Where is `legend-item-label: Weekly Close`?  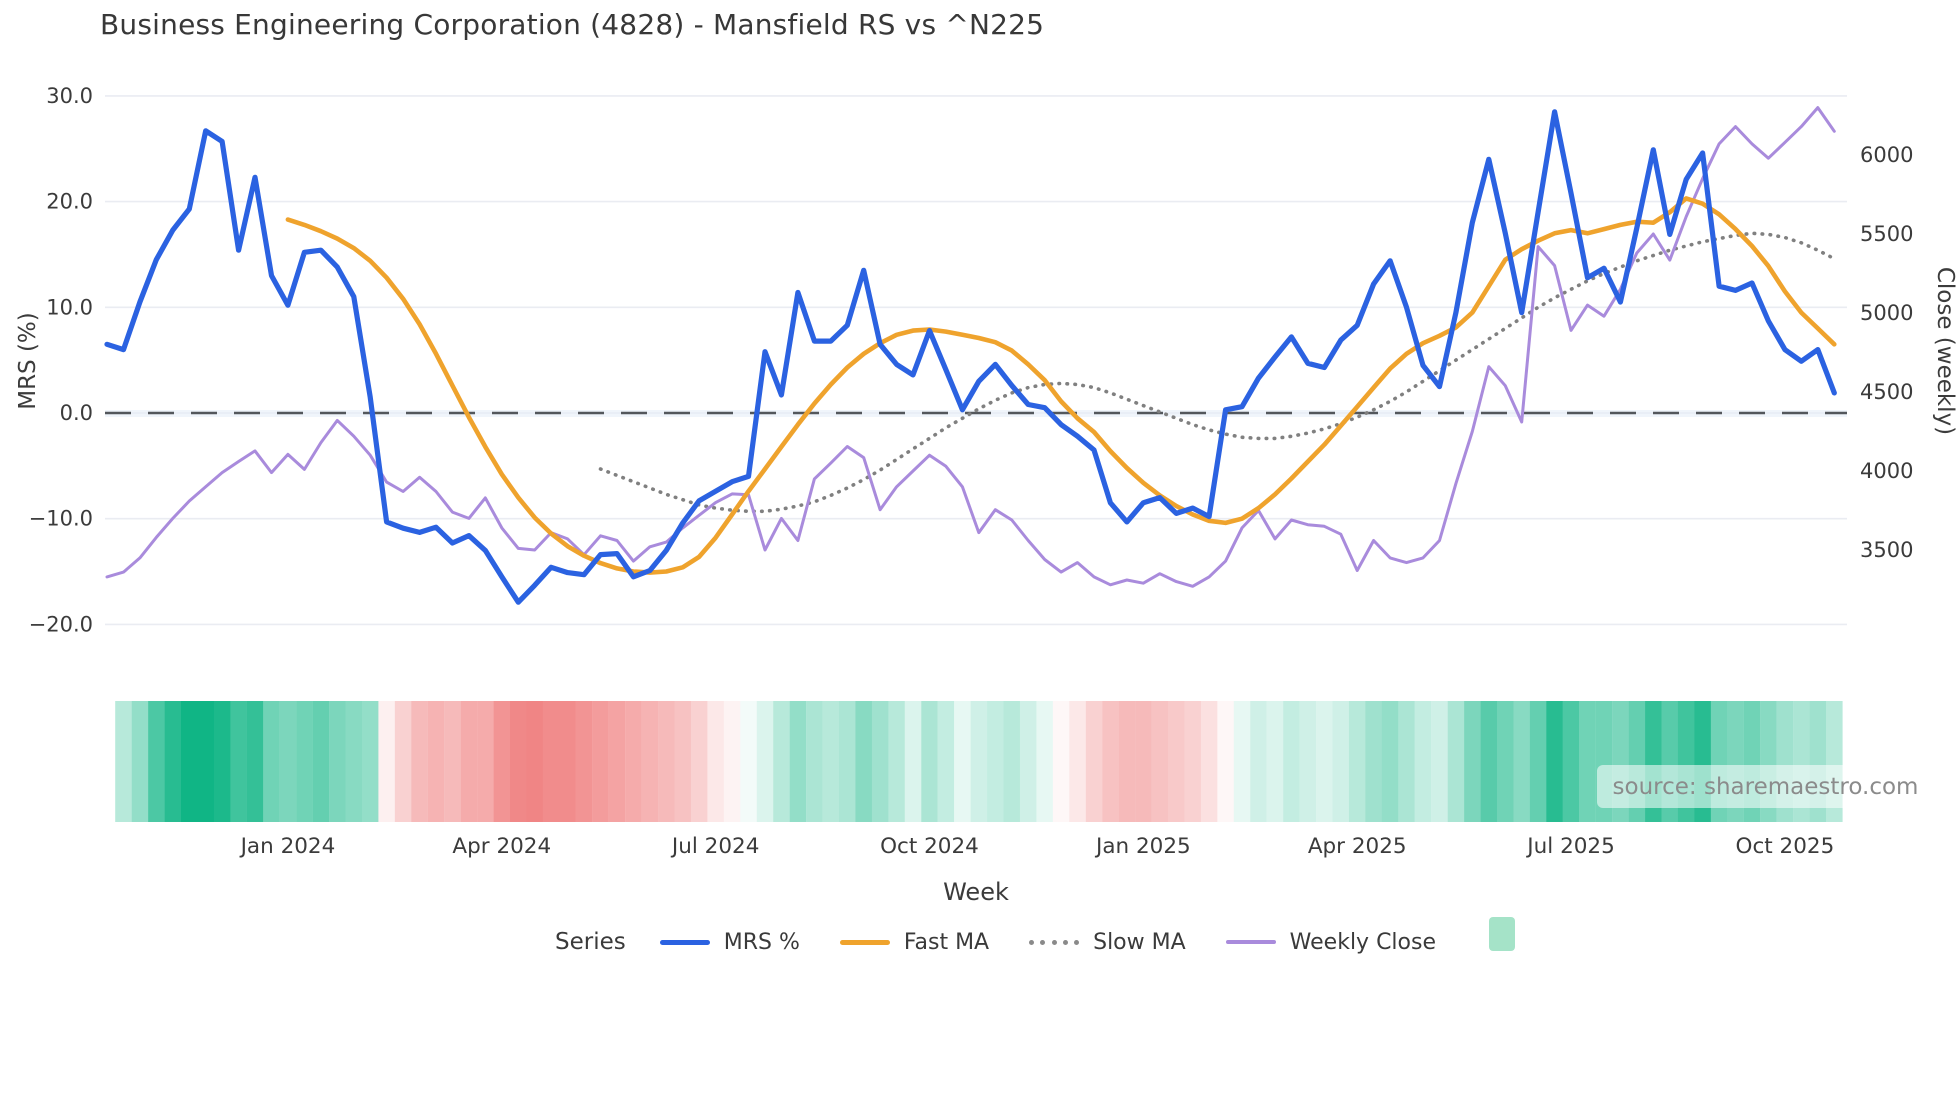 legend-item-label: Weekly Close is located at coordinates (1363, 942).